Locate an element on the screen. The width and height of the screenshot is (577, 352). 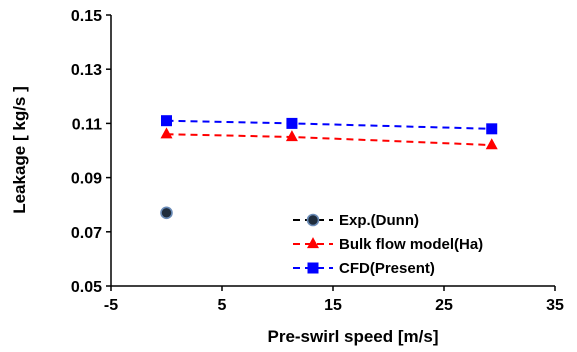
y-tick-label: 0.09 is located at coordinates (86, 179).